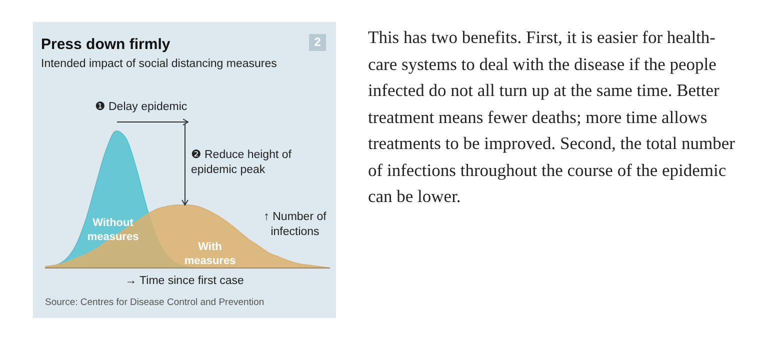 The height and width of the screenshot is (351, 763). Describe the element at coordinates (317, 42) in the screenshot. I see `text: 2` at that location.